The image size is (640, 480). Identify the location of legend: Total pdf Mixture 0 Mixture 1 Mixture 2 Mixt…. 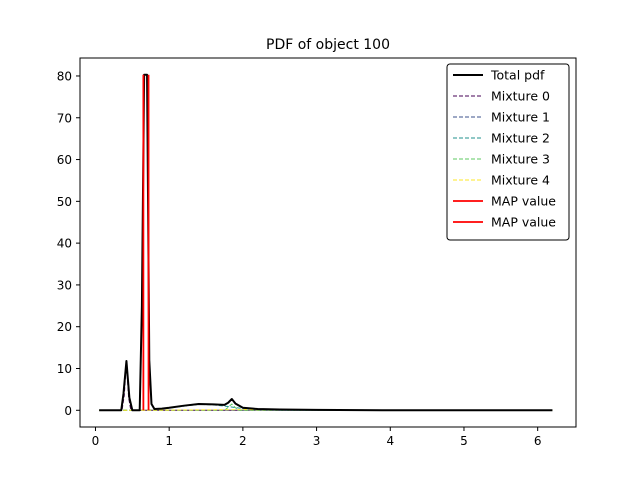
(508, 152).